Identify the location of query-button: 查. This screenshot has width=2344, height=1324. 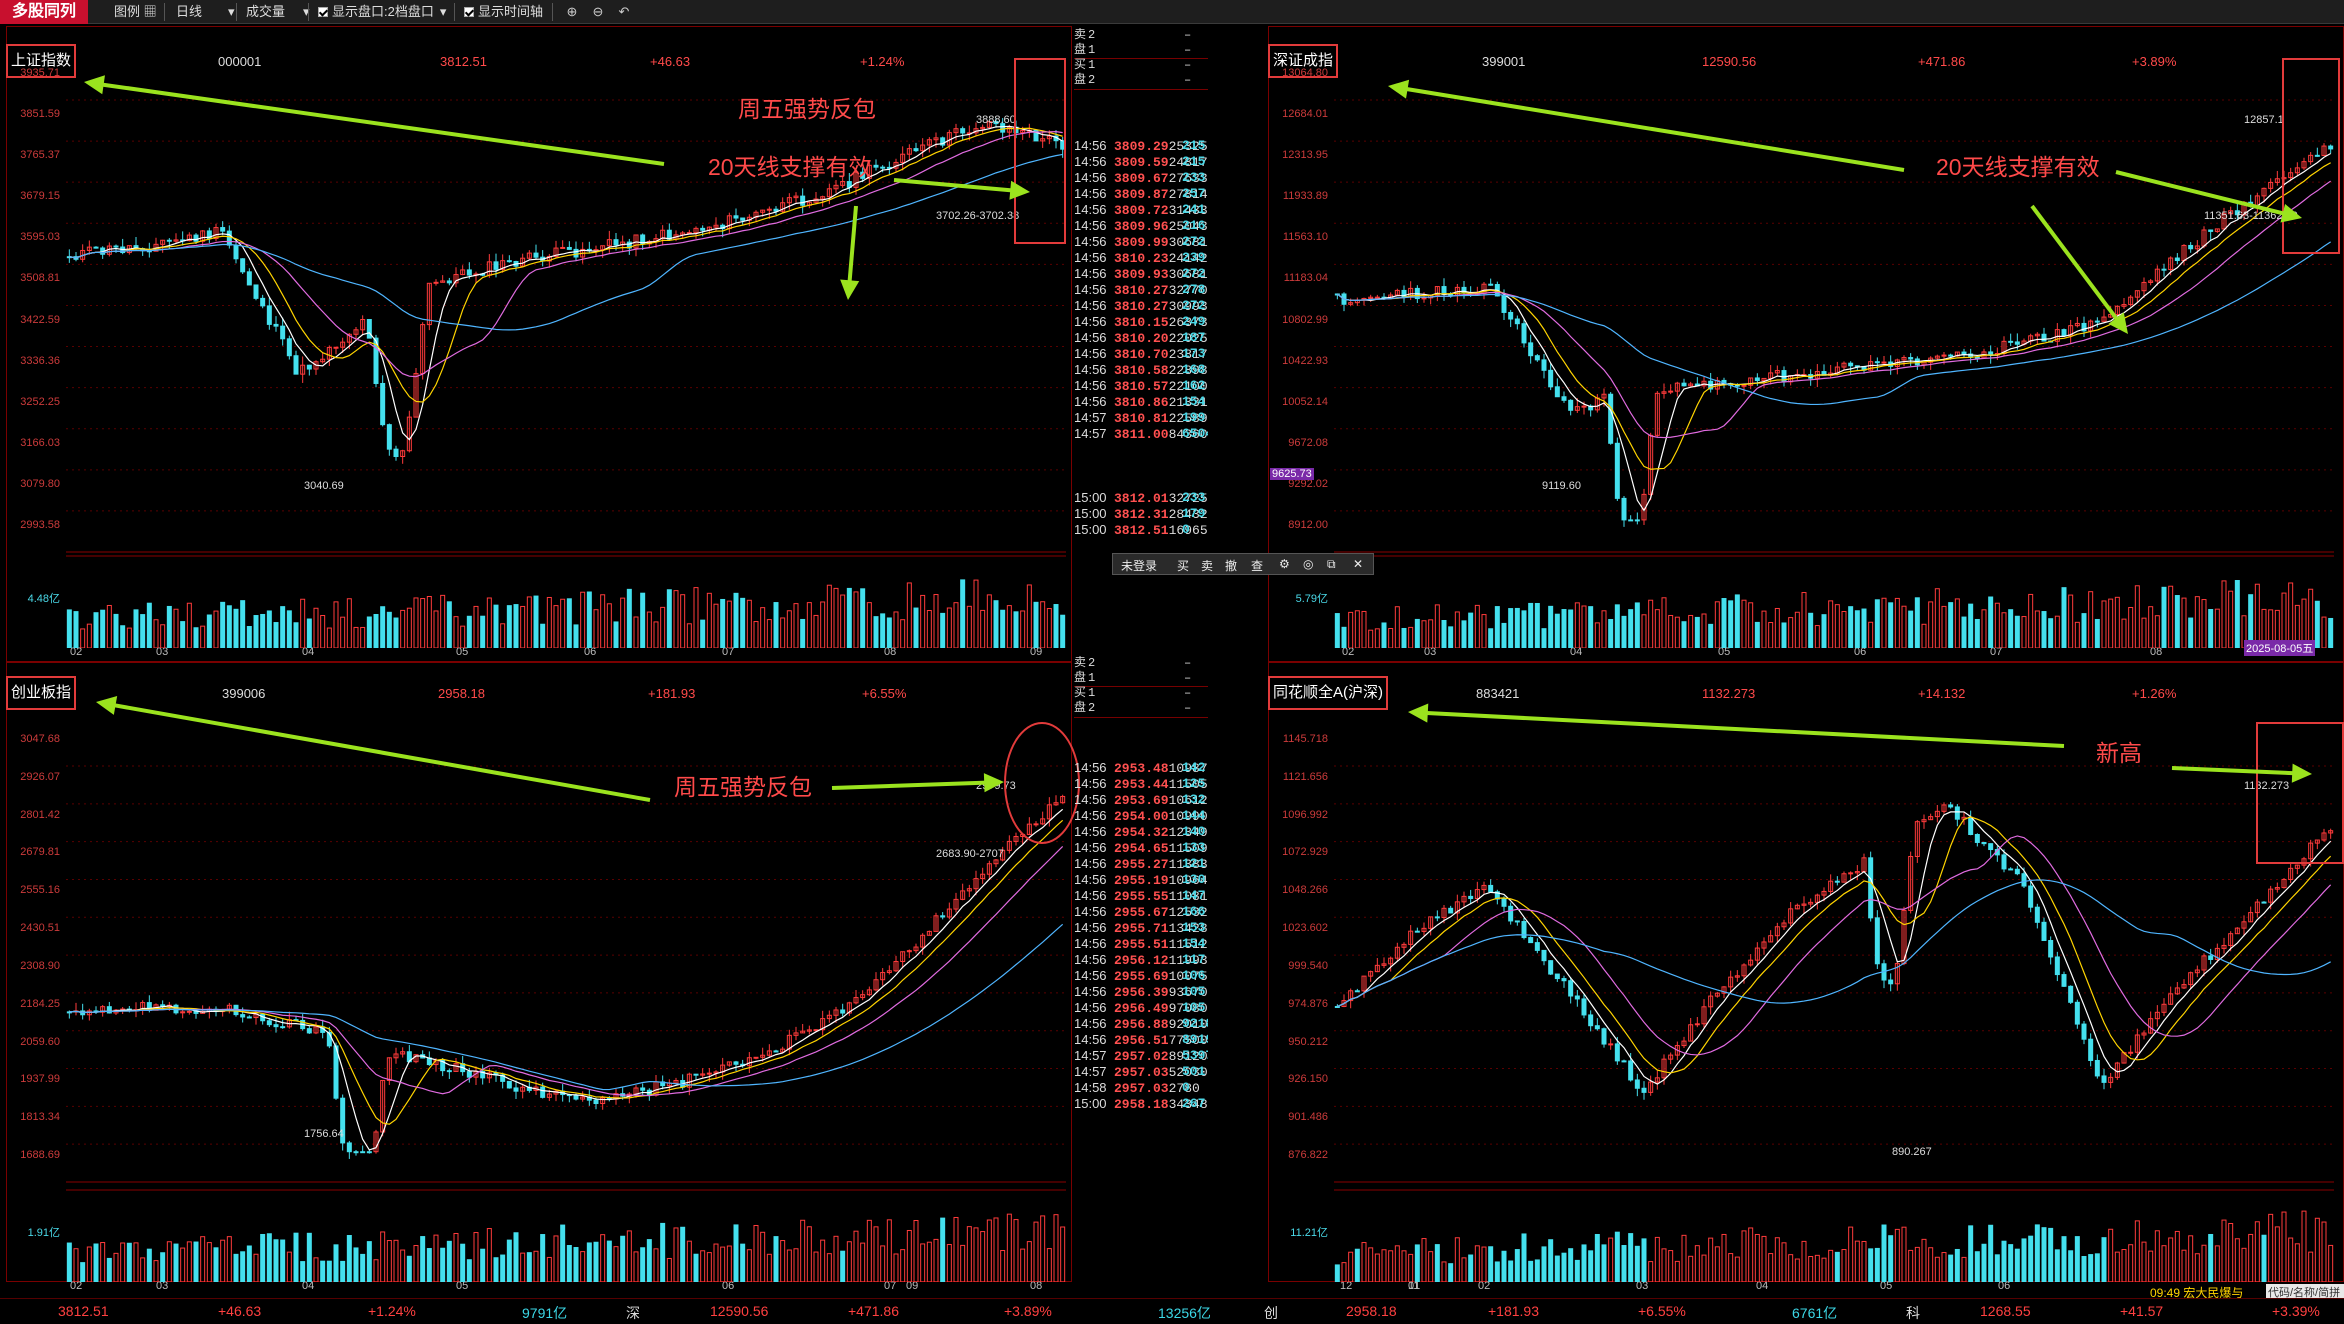
(1257, 566).